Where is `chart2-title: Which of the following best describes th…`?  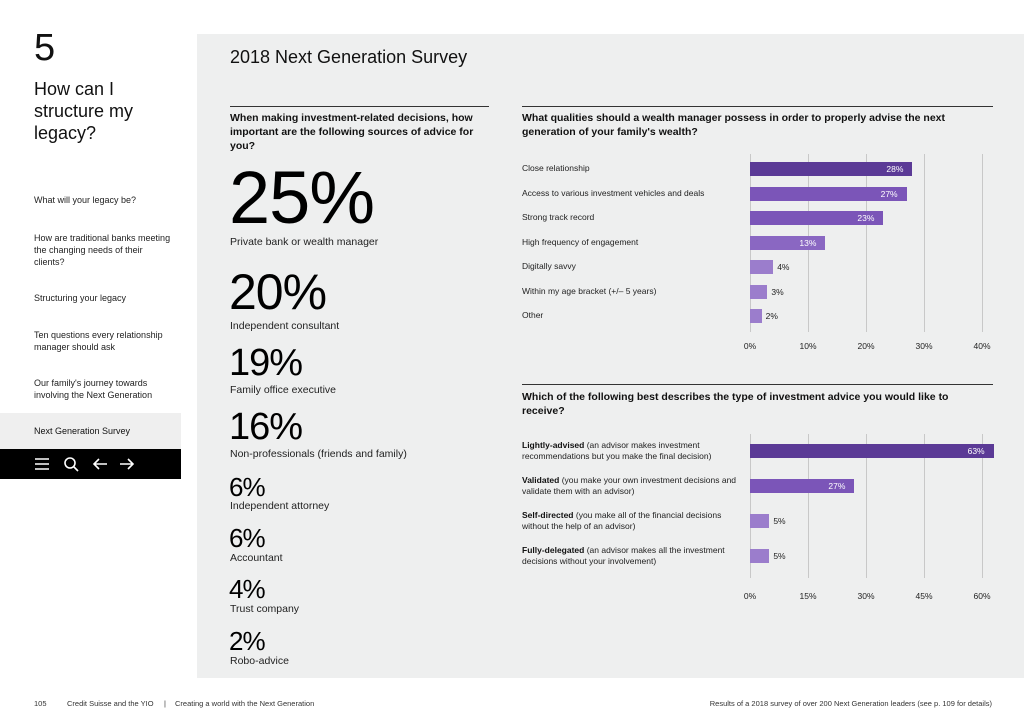
chart2-title: Which of the following best describes th… is located at coordinates (735, 404).